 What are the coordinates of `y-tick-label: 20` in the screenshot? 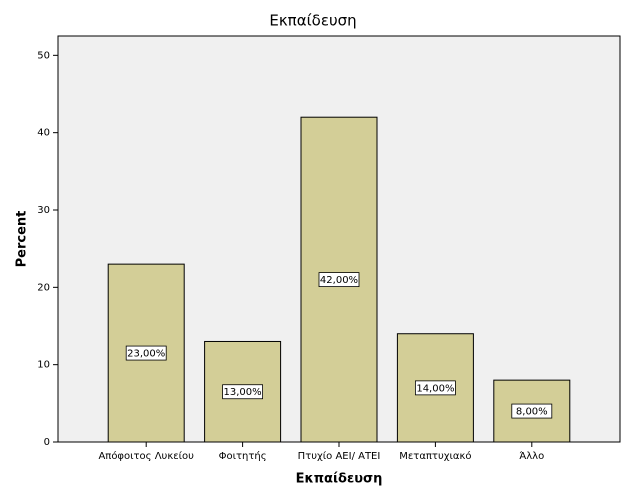 It's located at (43, 287).